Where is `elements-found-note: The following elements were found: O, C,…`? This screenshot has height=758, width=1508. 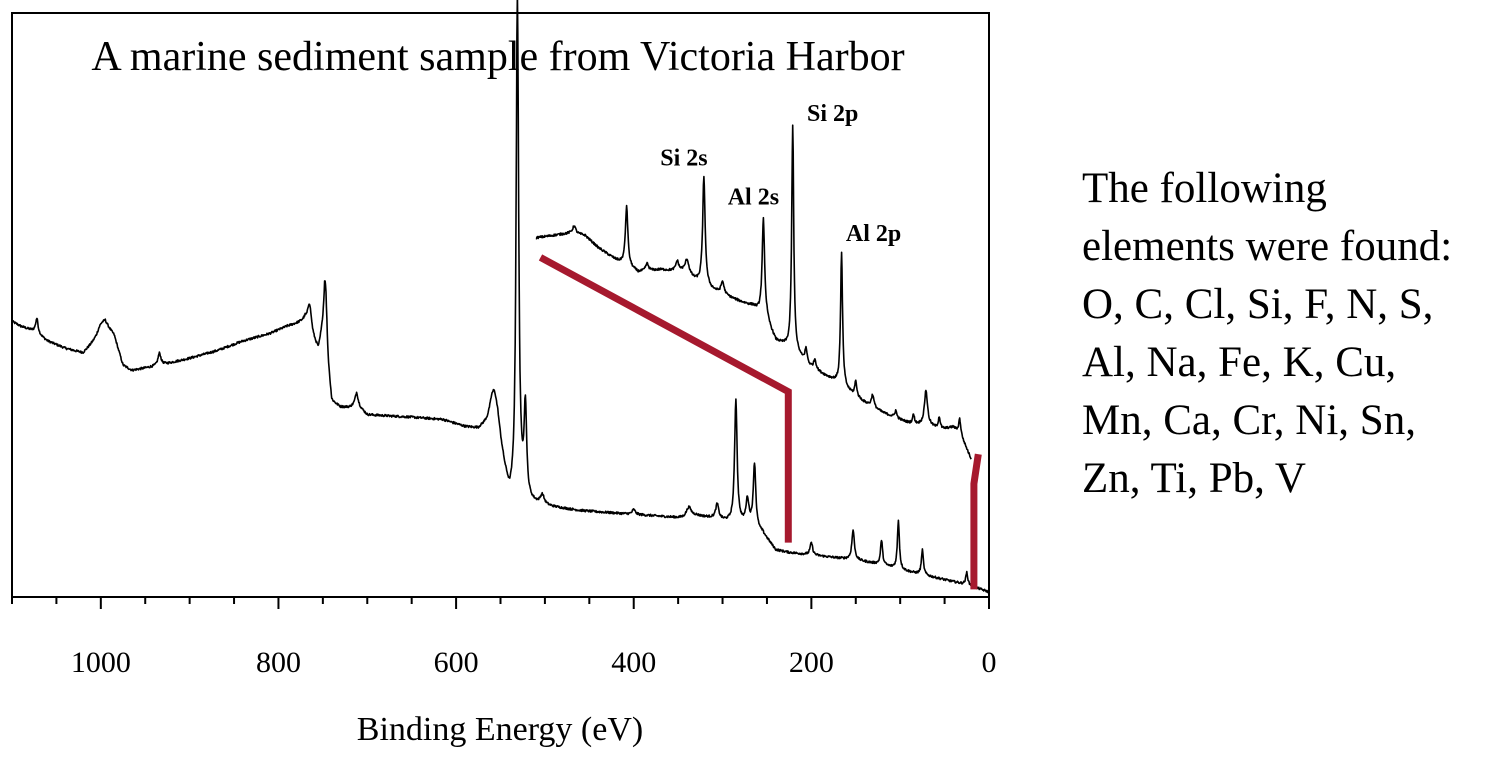
elements-found-note: The following elements were found: O, C,… is located at coordinates (1292, 334).